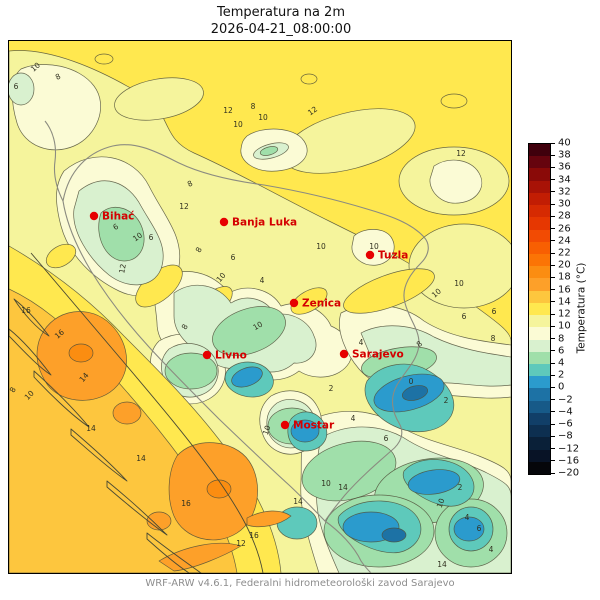  Describe the element at coordinates (231, 356) in the screenshot. I see `city-label: Livno` at that location.